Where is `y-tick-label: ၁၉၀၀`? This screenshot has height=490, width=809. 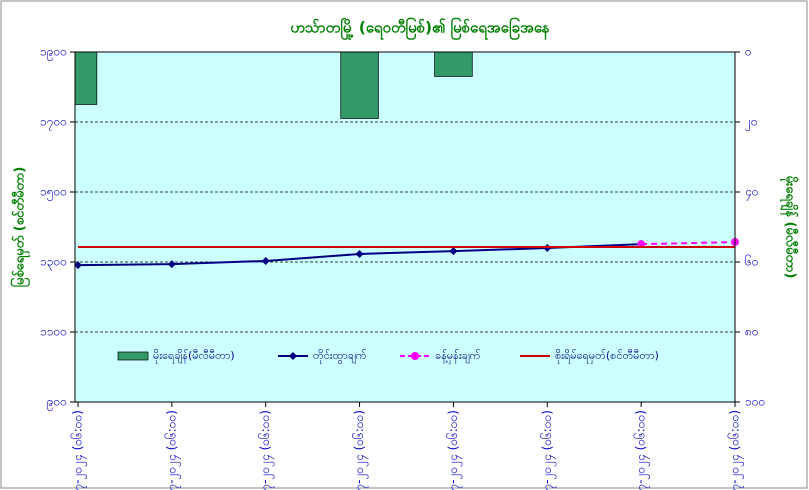 y-tick-label: ၁၉၀၀ is located at coordinates (53, 53).